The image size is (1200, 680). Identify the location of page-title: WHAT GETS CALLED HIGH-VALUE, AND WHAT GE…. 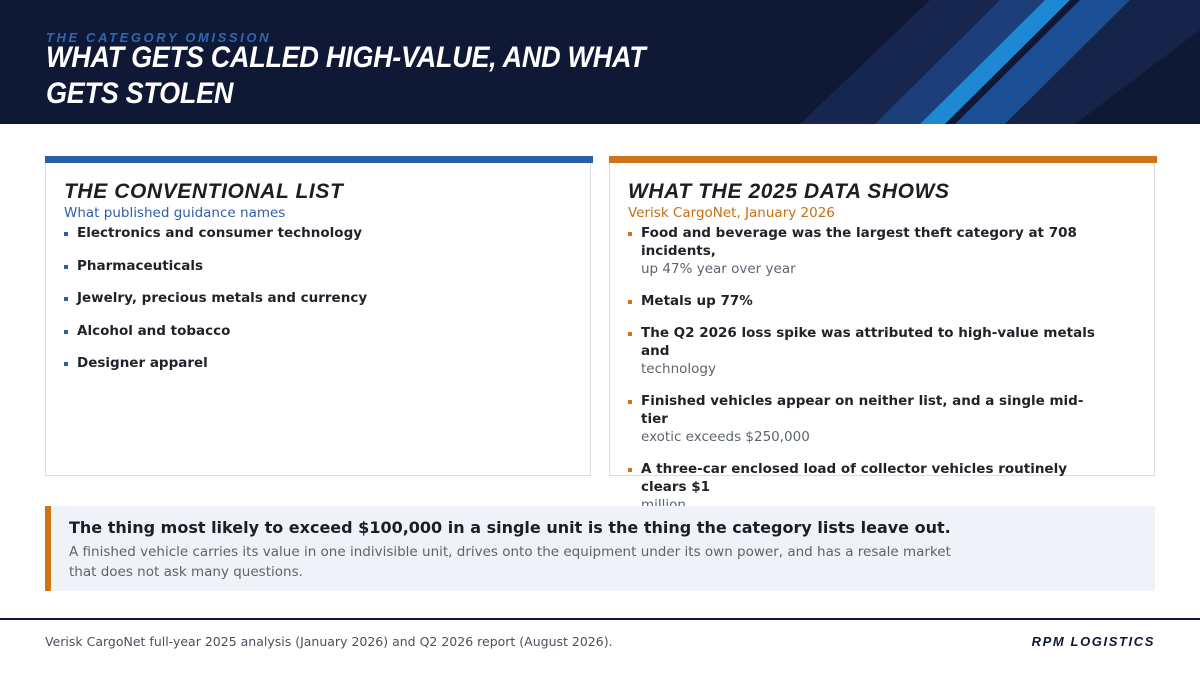
(346, 75).